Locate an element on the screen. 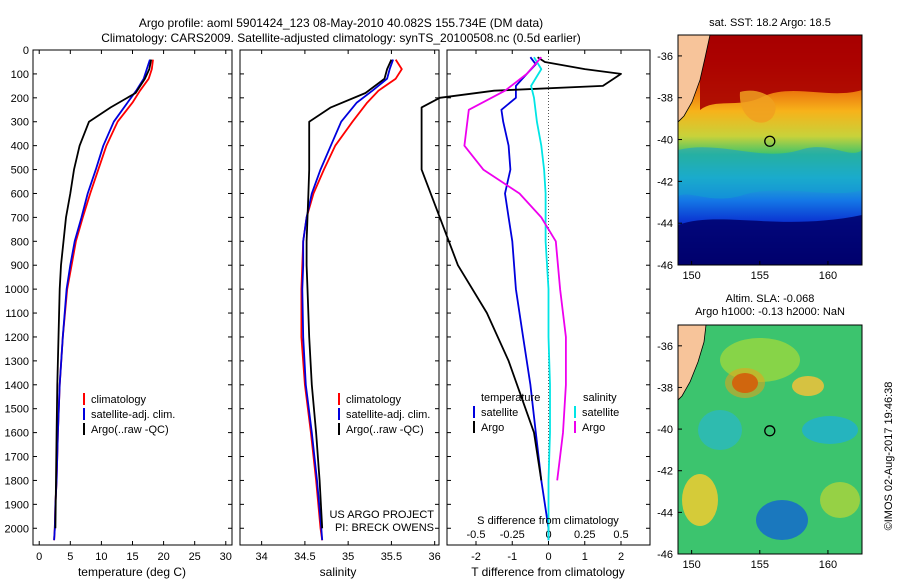  depth-tick-label: 1800 is located at coordinates (17, 481).